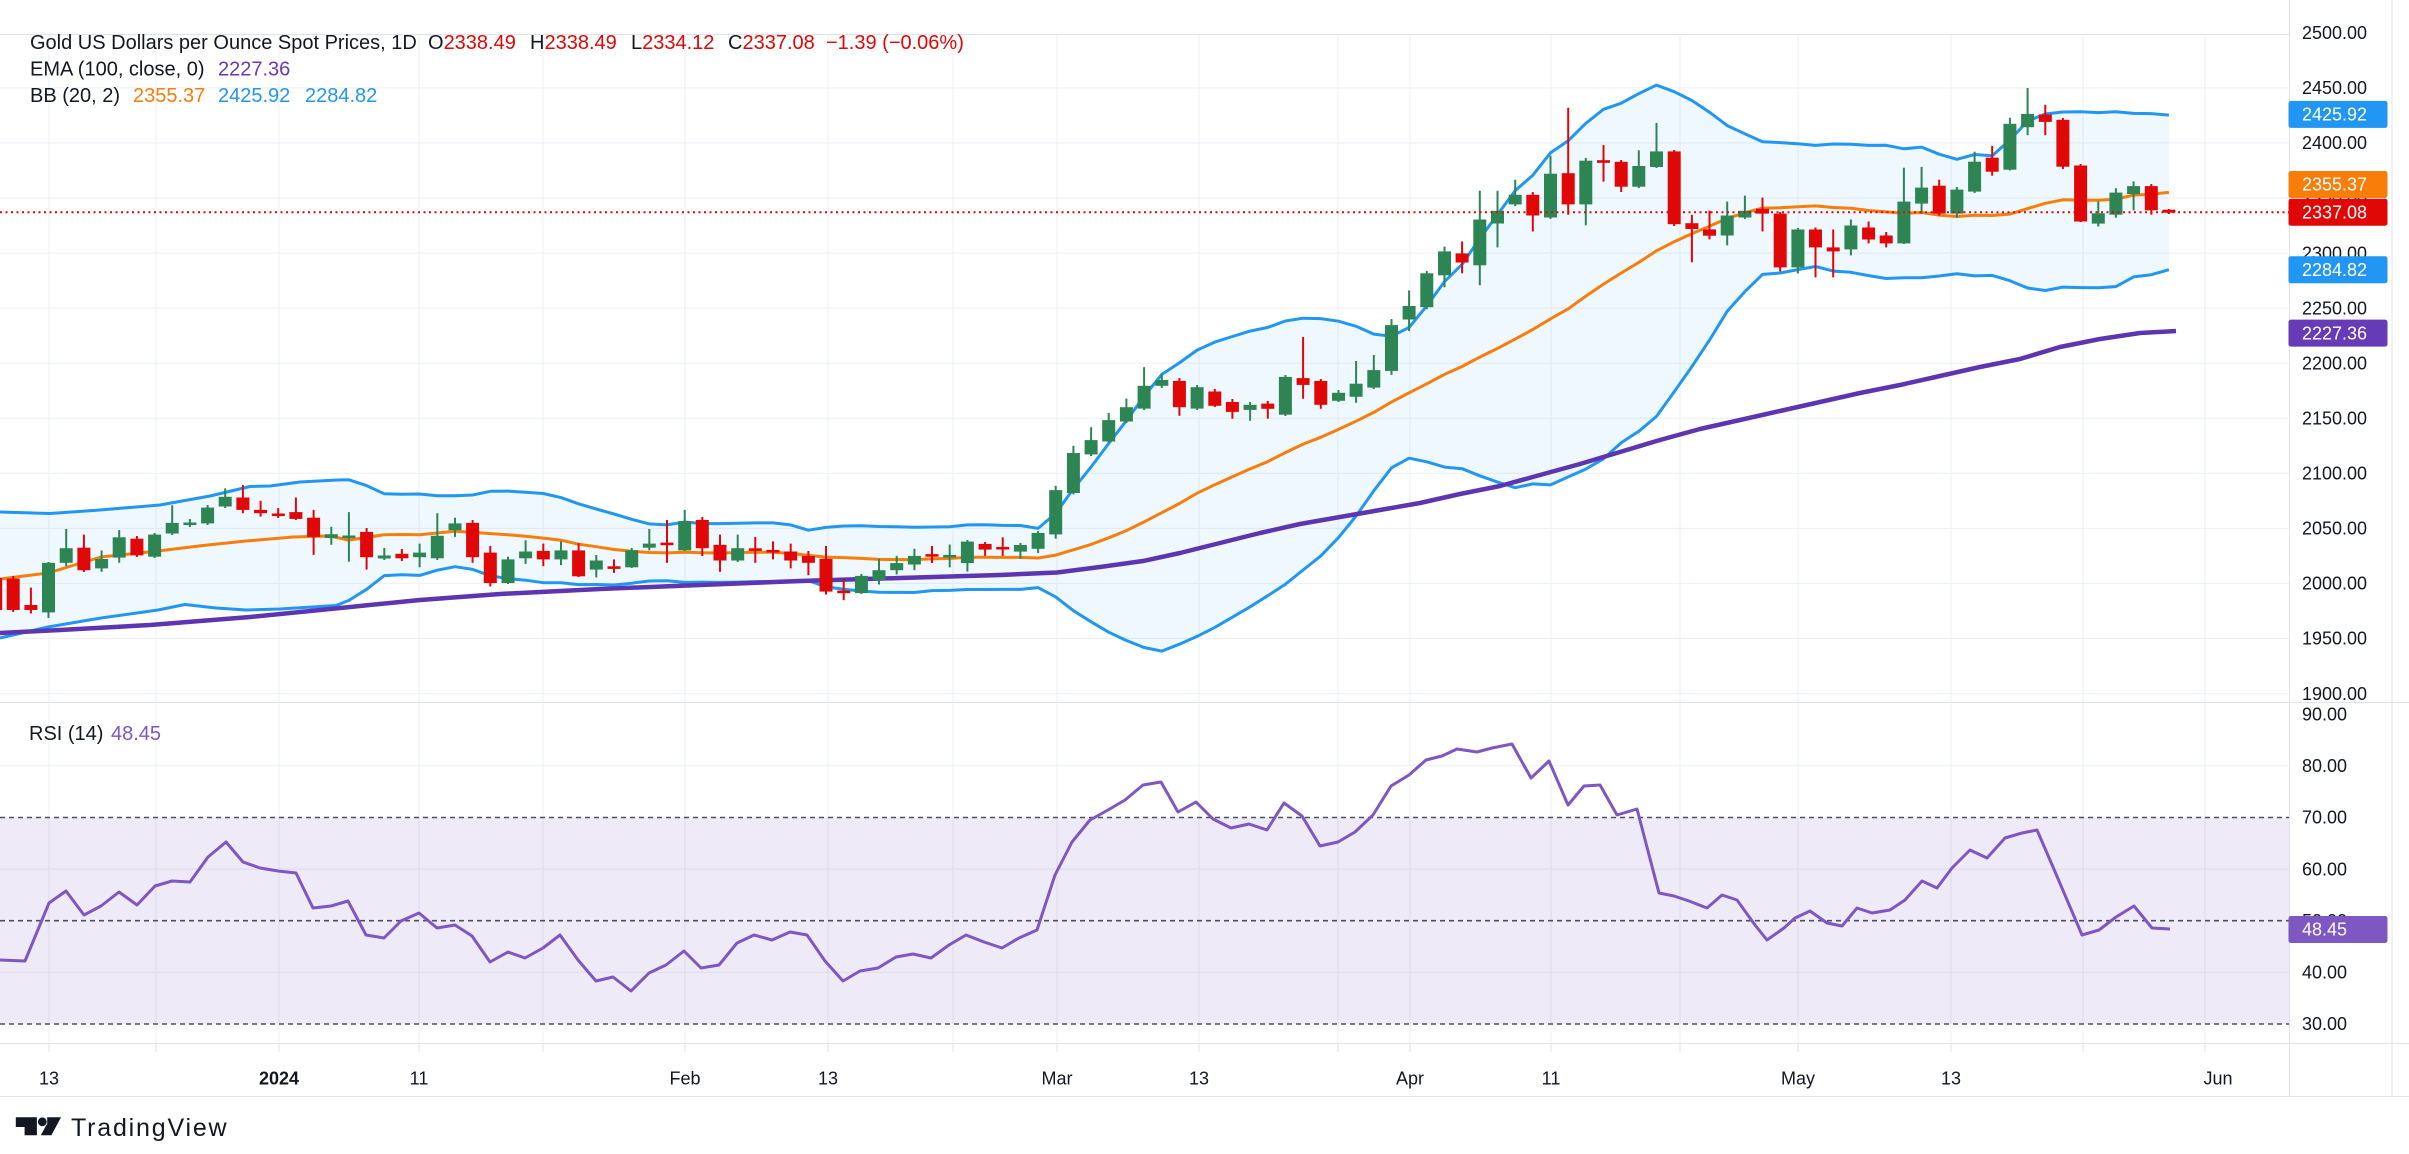  I want to click on svg-text: O2338.49, so click(472, 43).